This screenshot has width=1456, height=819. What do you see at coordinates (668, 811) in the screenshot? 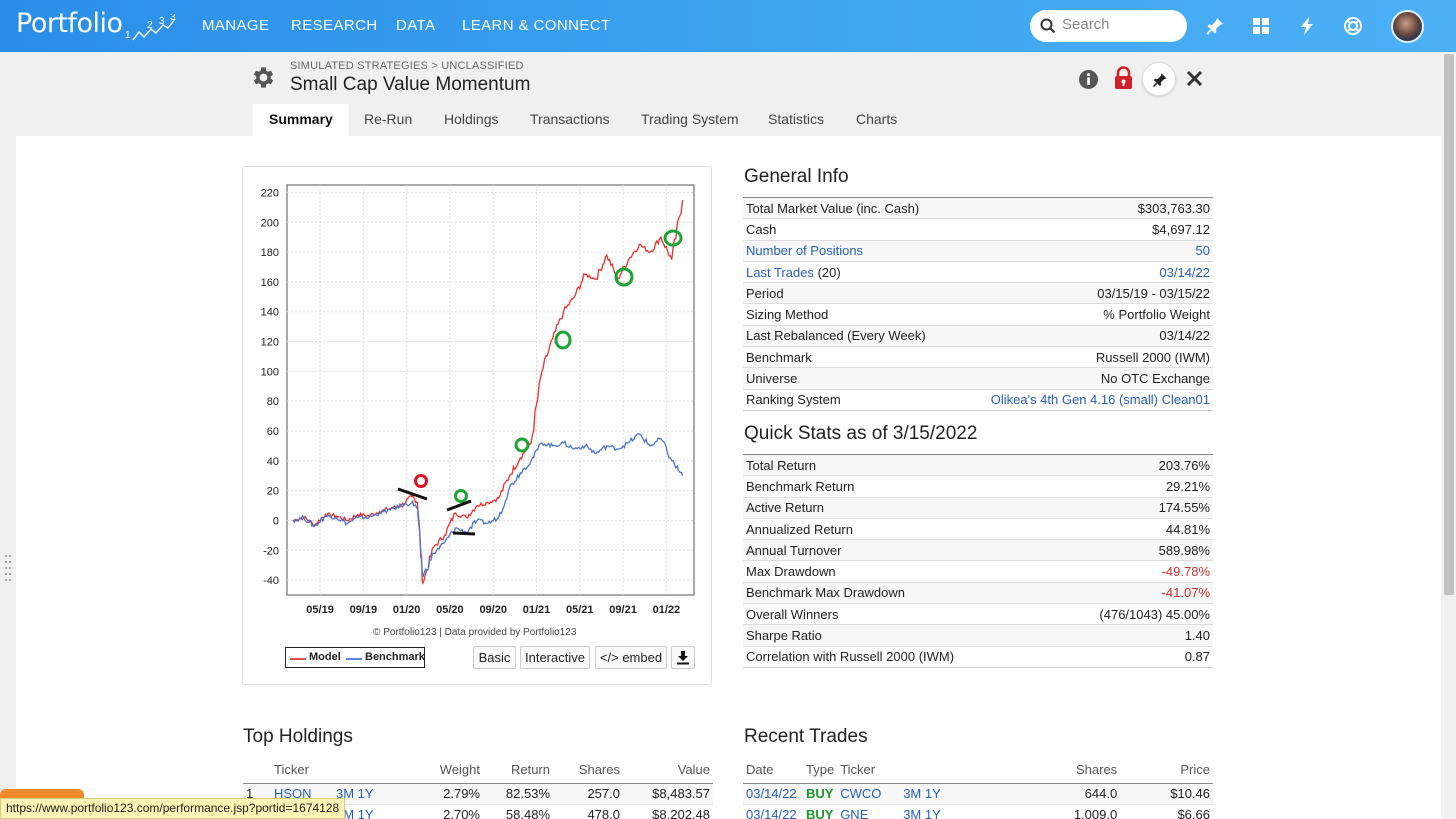
I see `value: $8,202.48` at bounding box center [668, 811].